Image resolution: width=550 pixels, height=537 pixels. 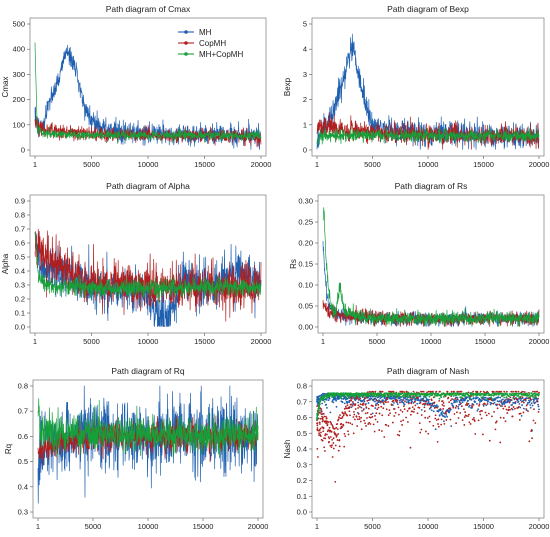 What do you see at coordinates (302, 449) in the screenshot?
I see `y-tick-label: 0.4` at bounding box center [302, 449].